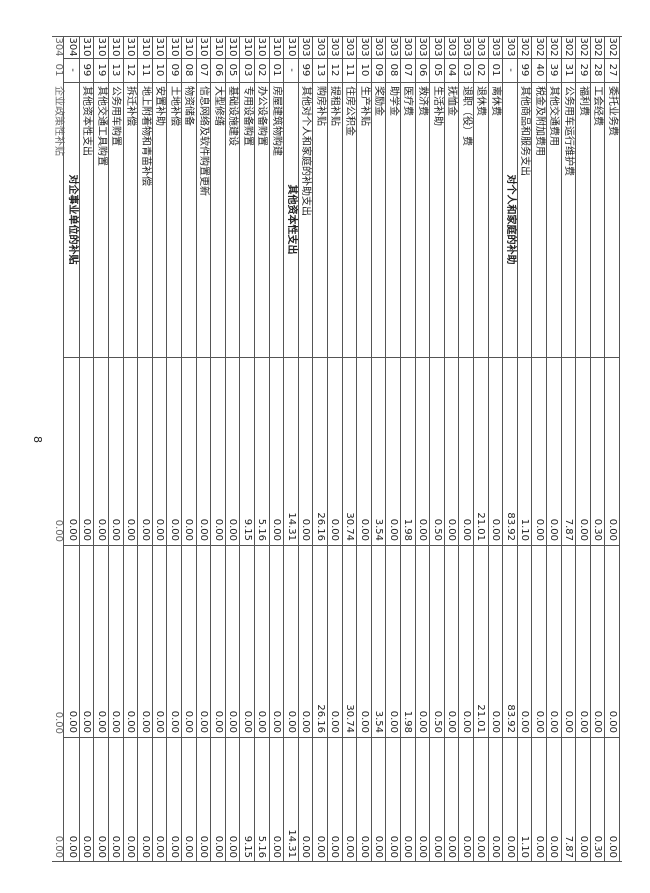 This screenshot has height=893, width=650. What do you see at coordinates (437, 449) in the screenshot?
I see `table-row: 303 05 生活补助 0.50 0.50 0.00` at bounding box center [437, 449].